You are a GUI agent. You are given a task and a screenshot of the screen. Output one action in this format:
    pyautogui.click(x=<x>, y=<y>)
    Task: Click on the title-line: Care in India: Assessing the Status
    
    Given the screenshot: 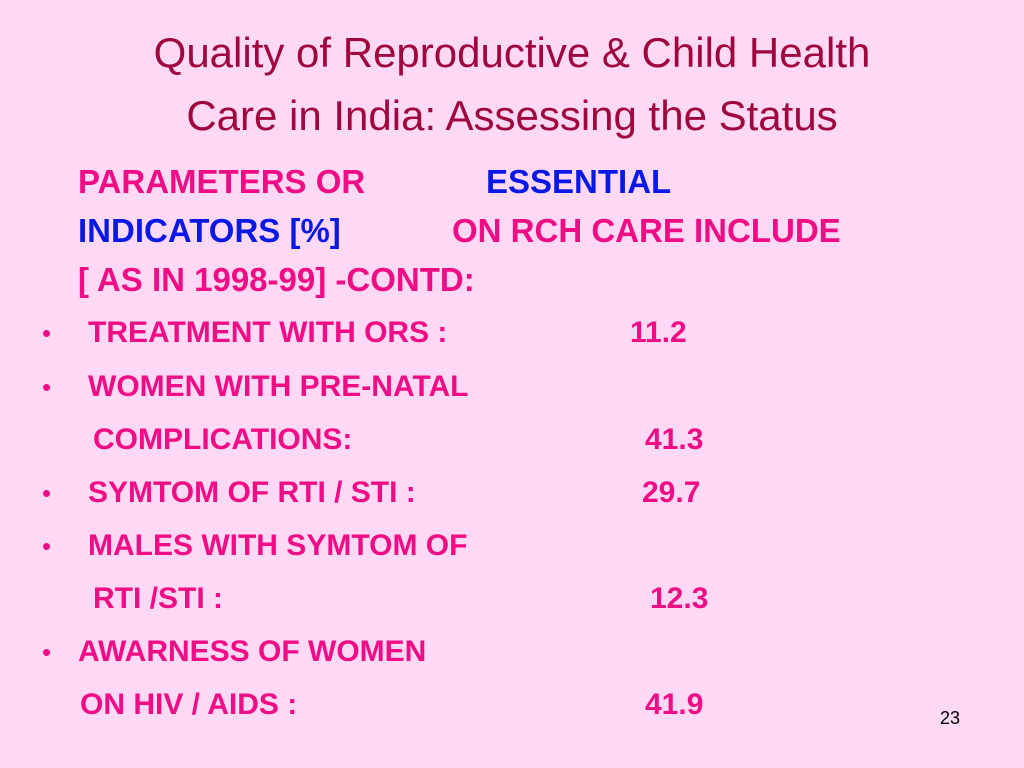 What is the action you would take?
    pyautogui.click(x=512, y=115)
    